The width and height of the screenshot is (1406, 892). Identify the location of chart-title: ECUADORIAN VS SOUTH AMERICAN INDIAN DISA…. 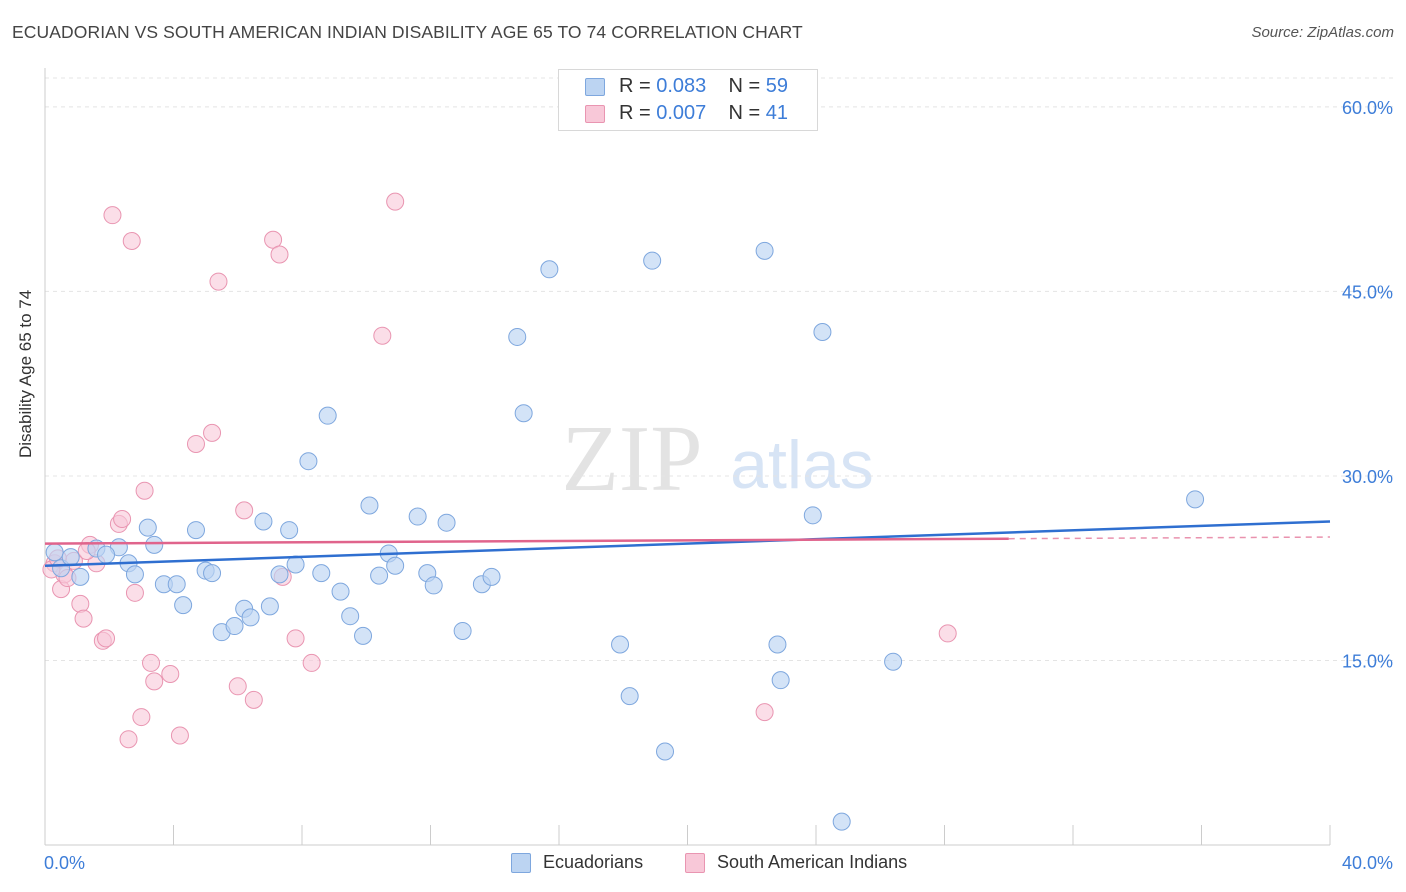
(407, 32).